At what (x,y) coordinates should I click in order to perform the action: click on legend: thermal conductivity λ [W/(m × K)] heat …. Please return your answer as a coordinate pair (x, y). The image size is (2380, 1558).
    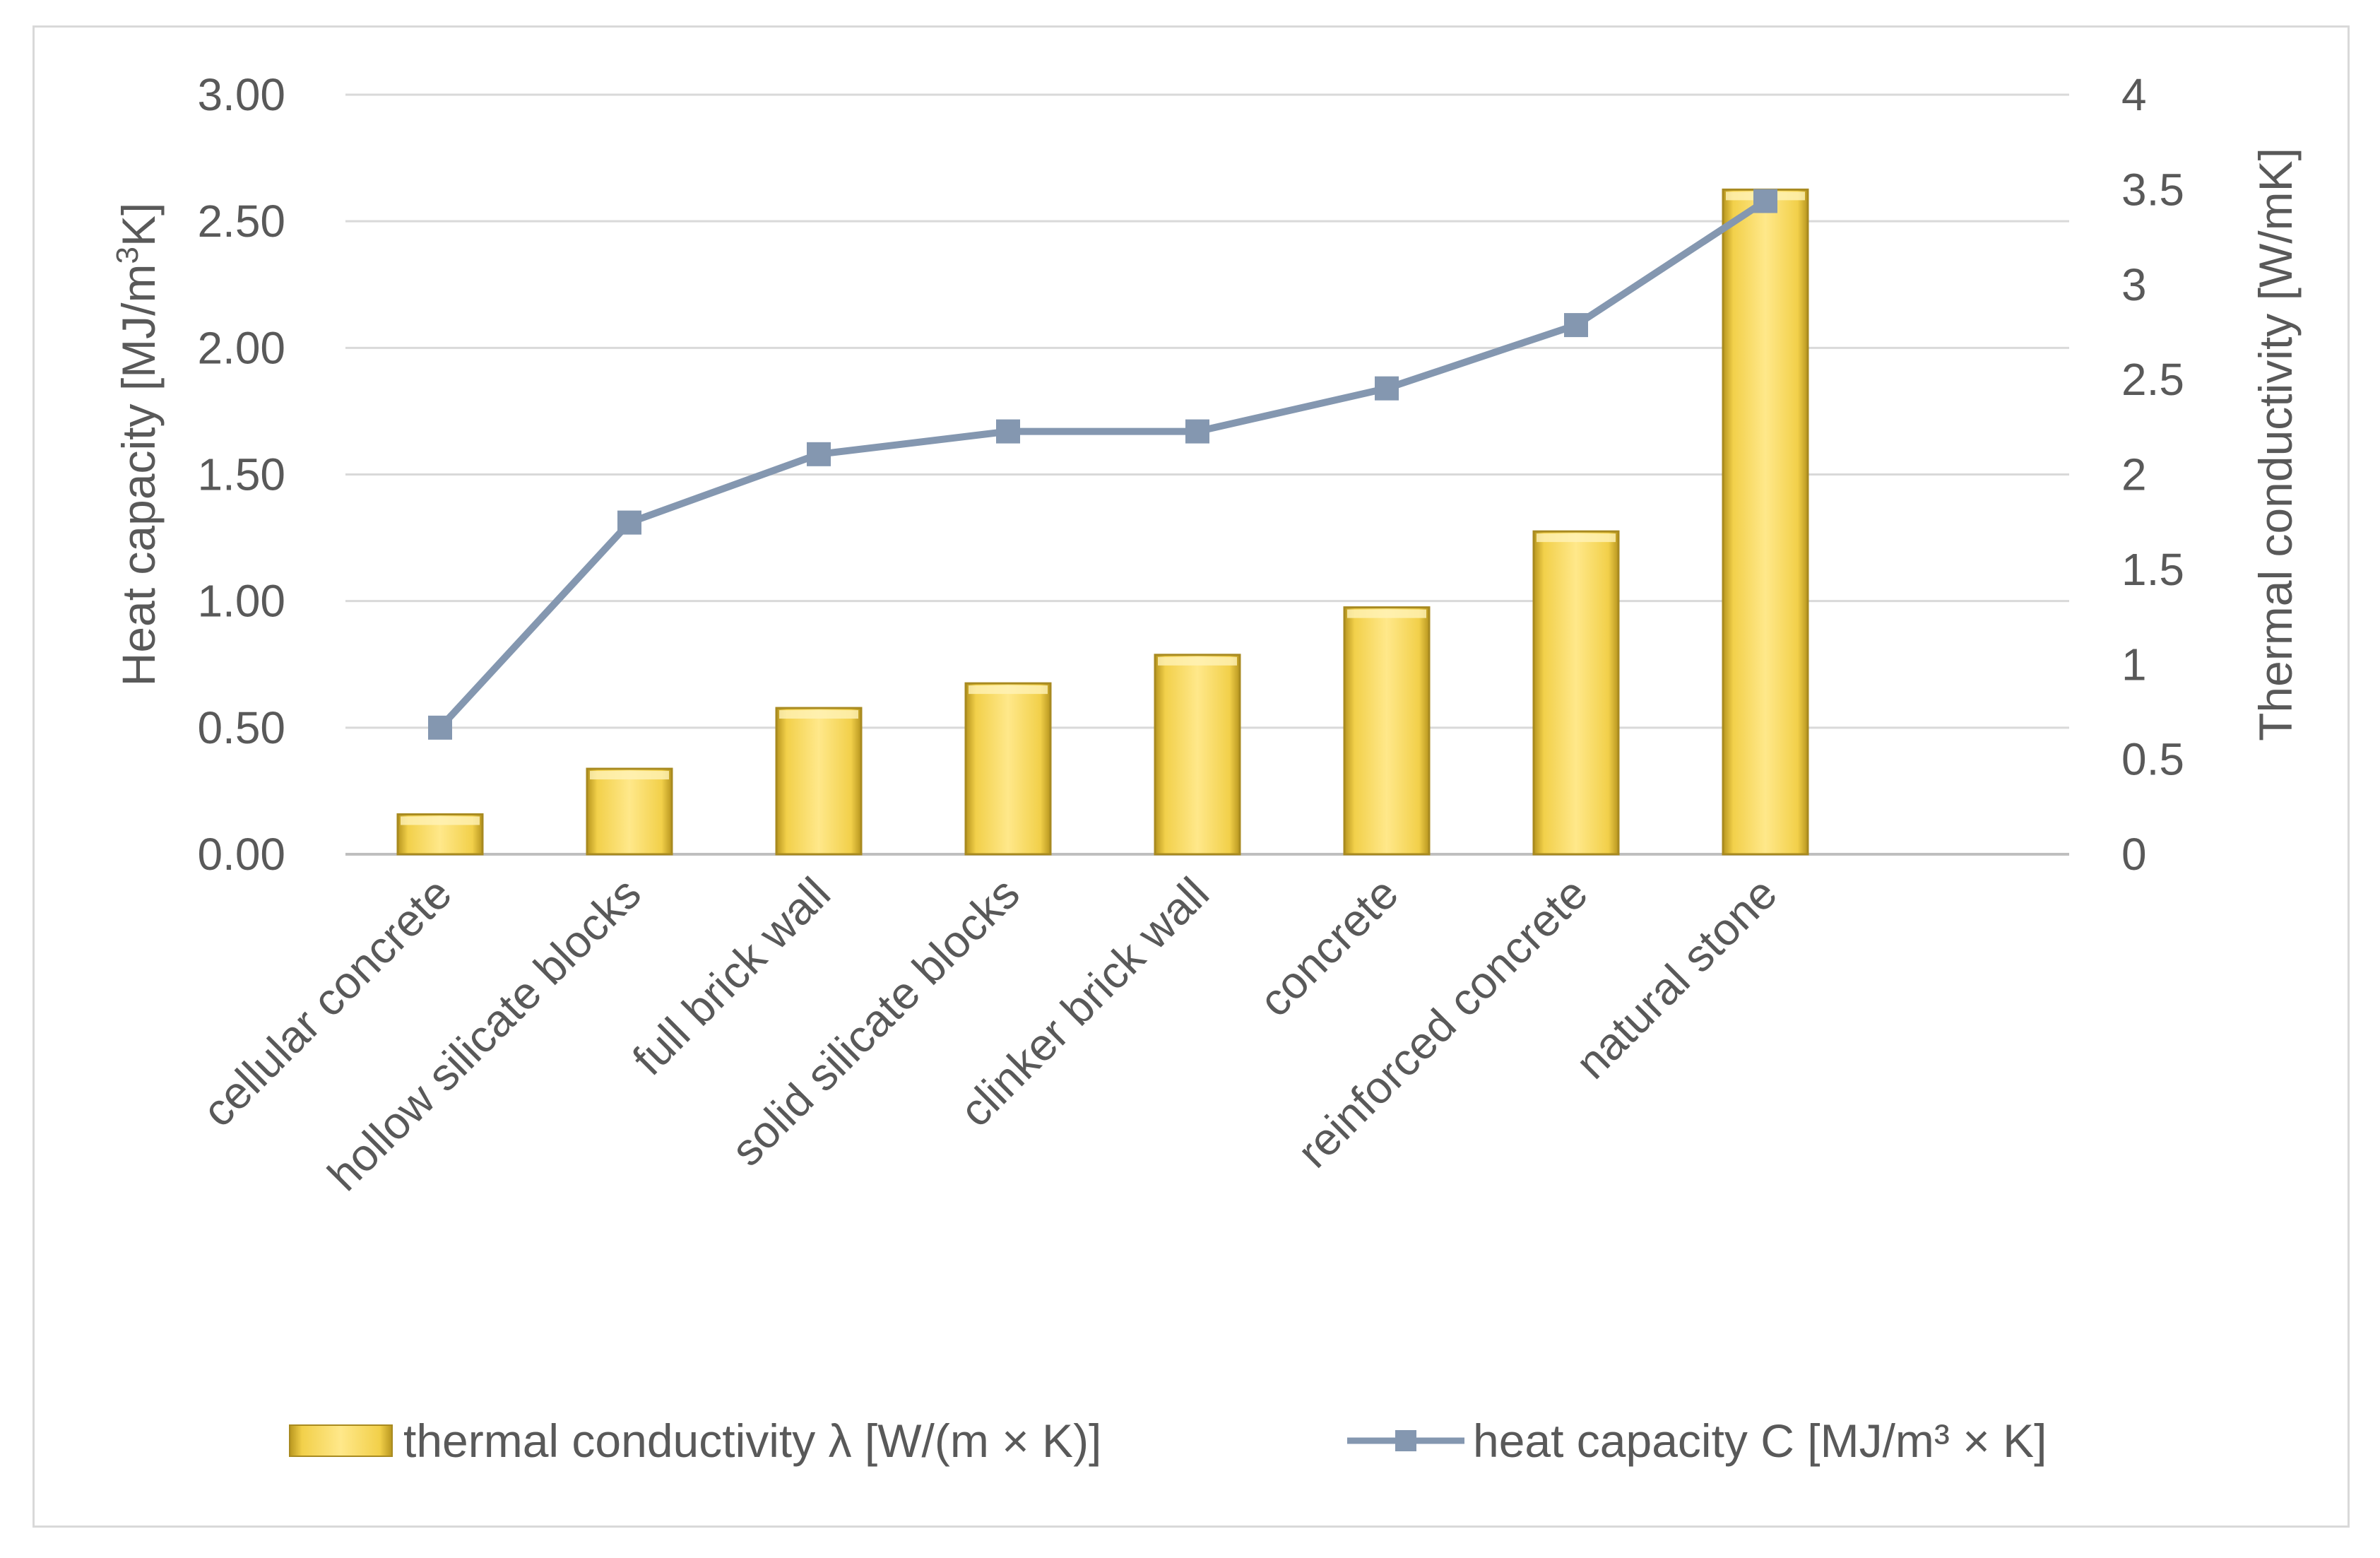
    Looking at the image, I should click on (1168, 1441).